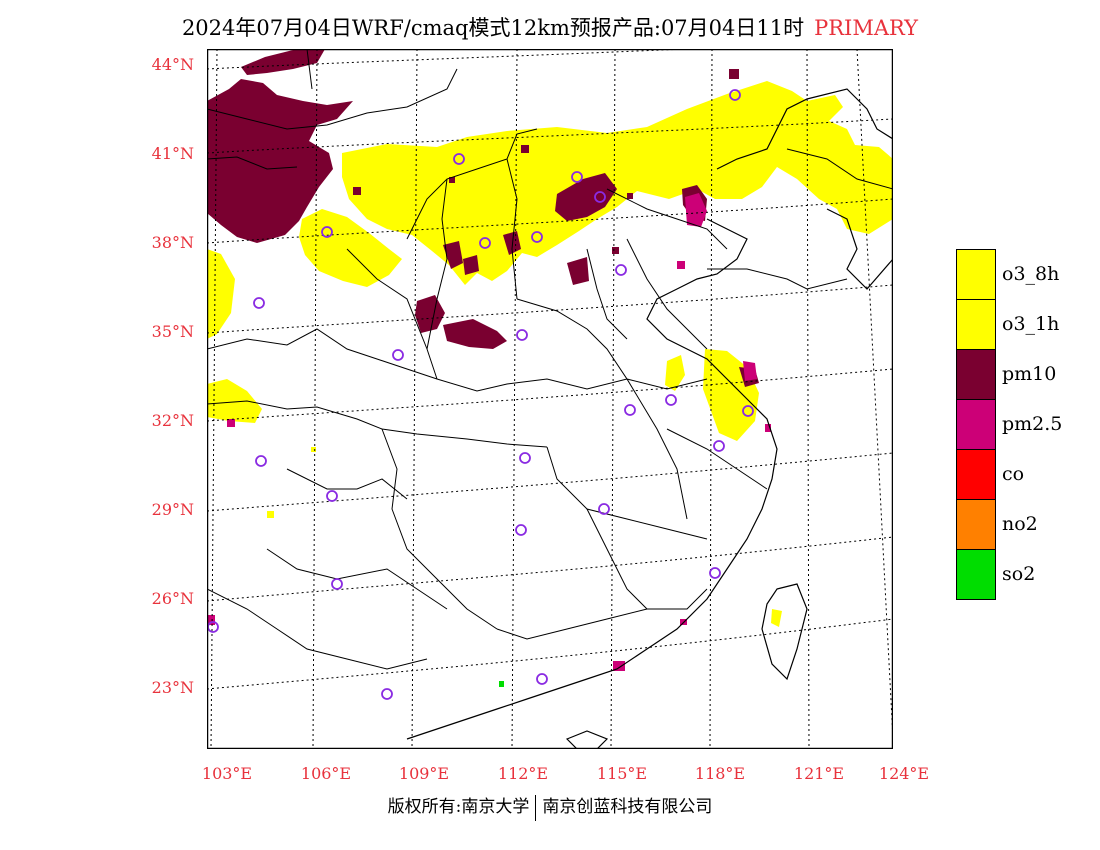  Describe the element at coordinates (172, 331) in the screenshot. I see `lat-label-35: 35°N` at that location.